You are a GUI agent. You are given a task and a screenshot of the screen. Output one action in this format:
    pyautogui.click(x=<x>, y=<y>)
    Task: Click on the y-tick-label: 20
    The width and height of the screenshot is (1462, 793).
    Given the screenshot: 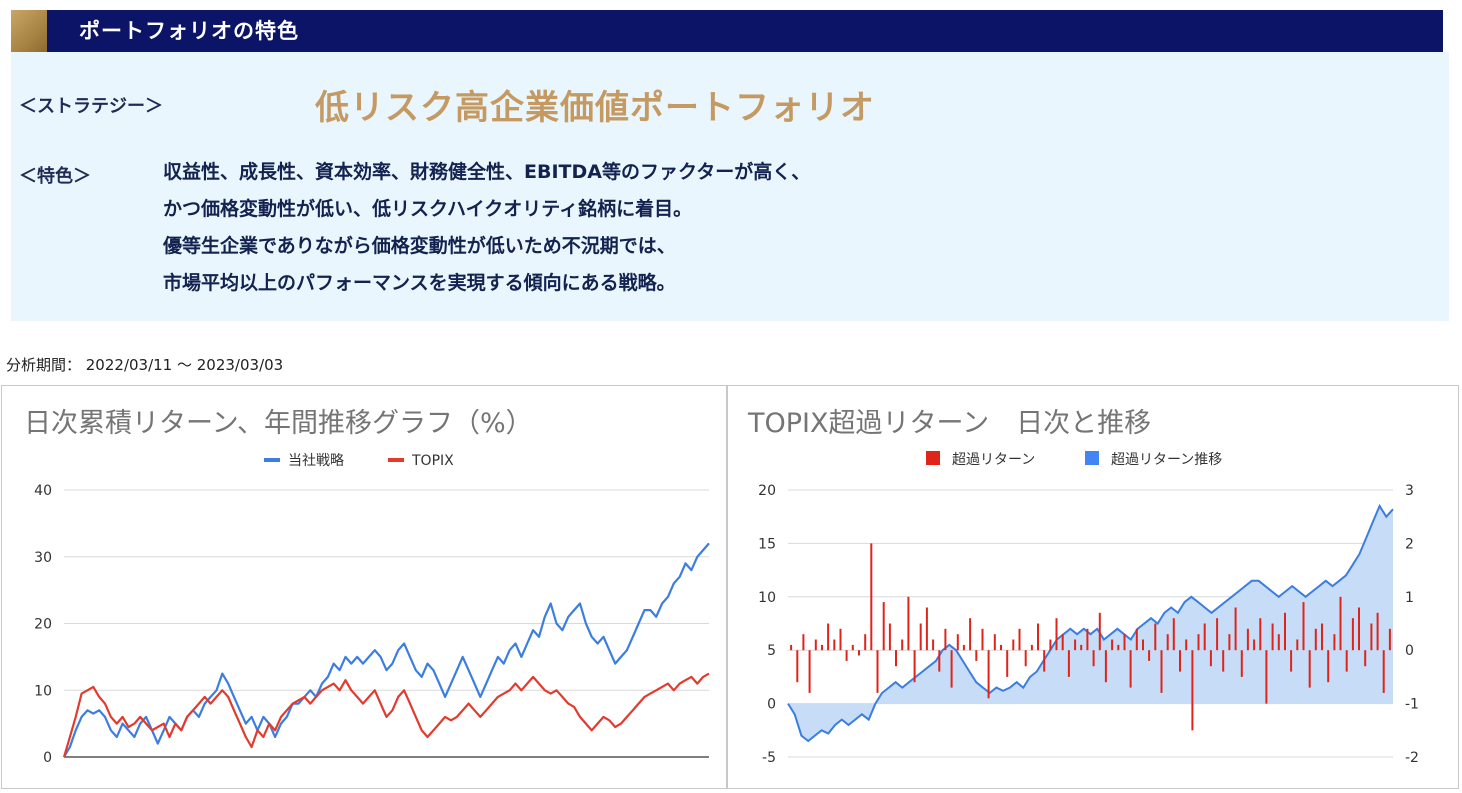 What is the action you would take?
    pyautogui.click(x=43, y=625)
    